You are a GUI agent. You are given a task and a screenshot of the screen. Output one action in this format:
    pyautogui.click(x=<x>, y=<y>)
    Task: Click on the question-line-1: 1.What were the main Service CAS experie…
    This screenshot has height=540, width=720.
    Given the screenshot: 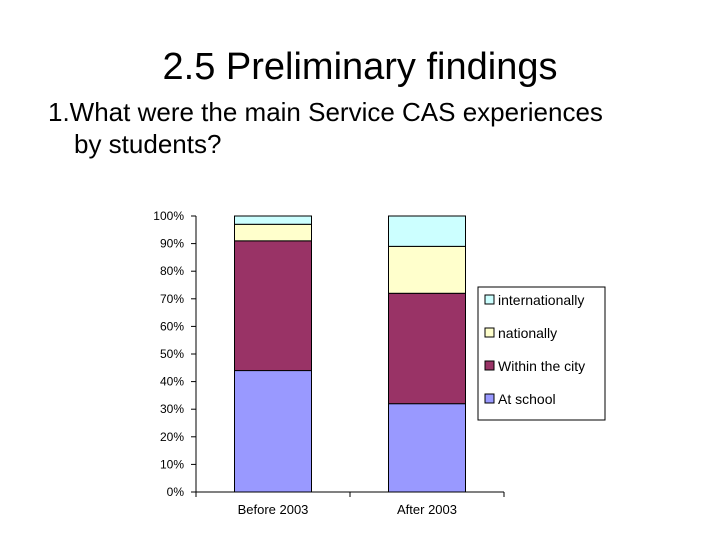 What is the action you would take?
    pyautogui.click(x=325, y=112)
    